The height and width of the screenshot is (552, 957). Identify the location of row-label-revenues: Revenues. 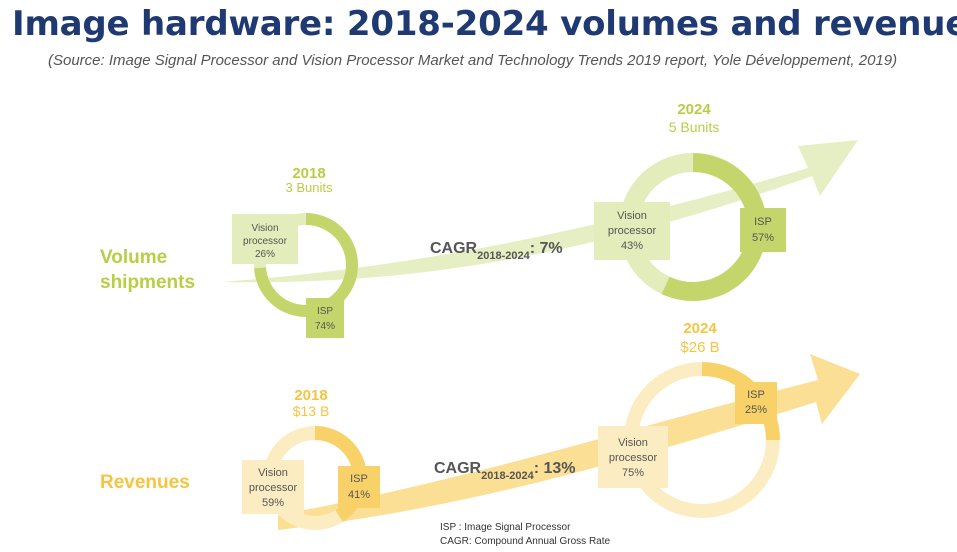
(145, 482).